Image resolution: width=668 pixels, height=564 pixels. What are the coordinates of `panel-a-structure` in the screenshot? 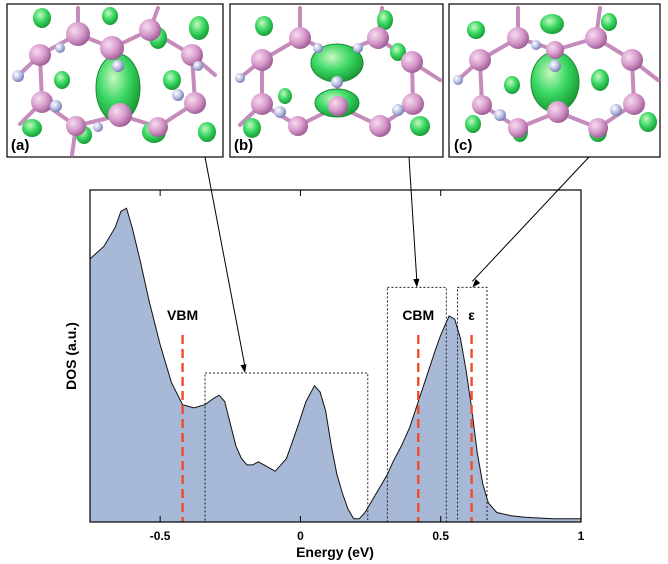 It's located at (114, 81).